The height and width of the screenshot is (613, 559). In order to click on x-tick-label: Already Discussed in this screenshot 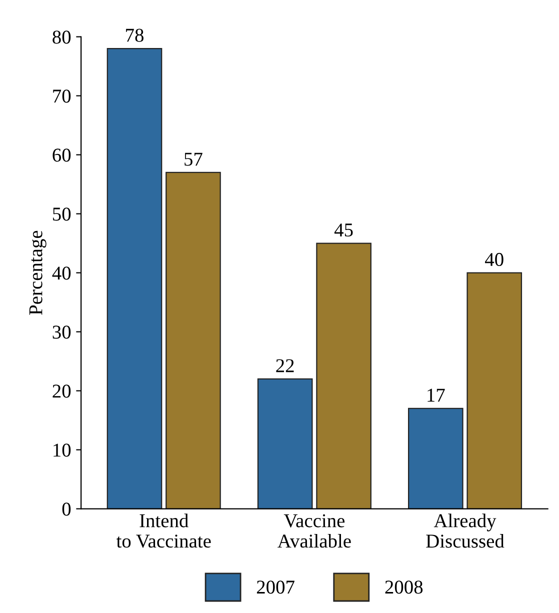, I will do `click(465, 531)`.